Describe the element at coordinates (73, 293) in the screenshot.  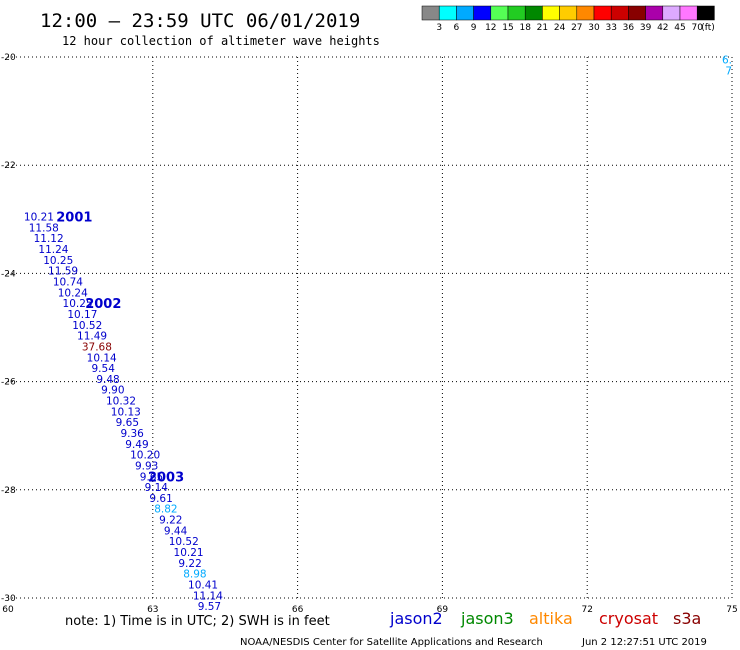
I see `wave-height-value: 10.24` at that location.